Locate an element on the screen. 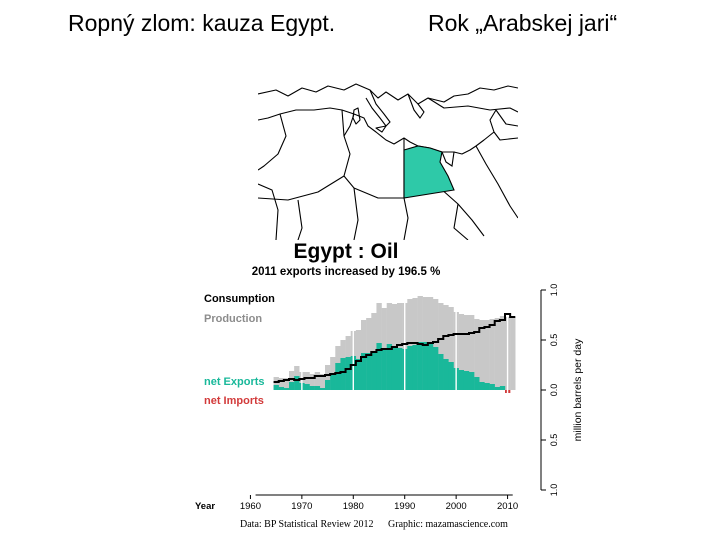 The width and height of the screenshot is (720, 540). iraq-border is located at coordinates (506, 118).